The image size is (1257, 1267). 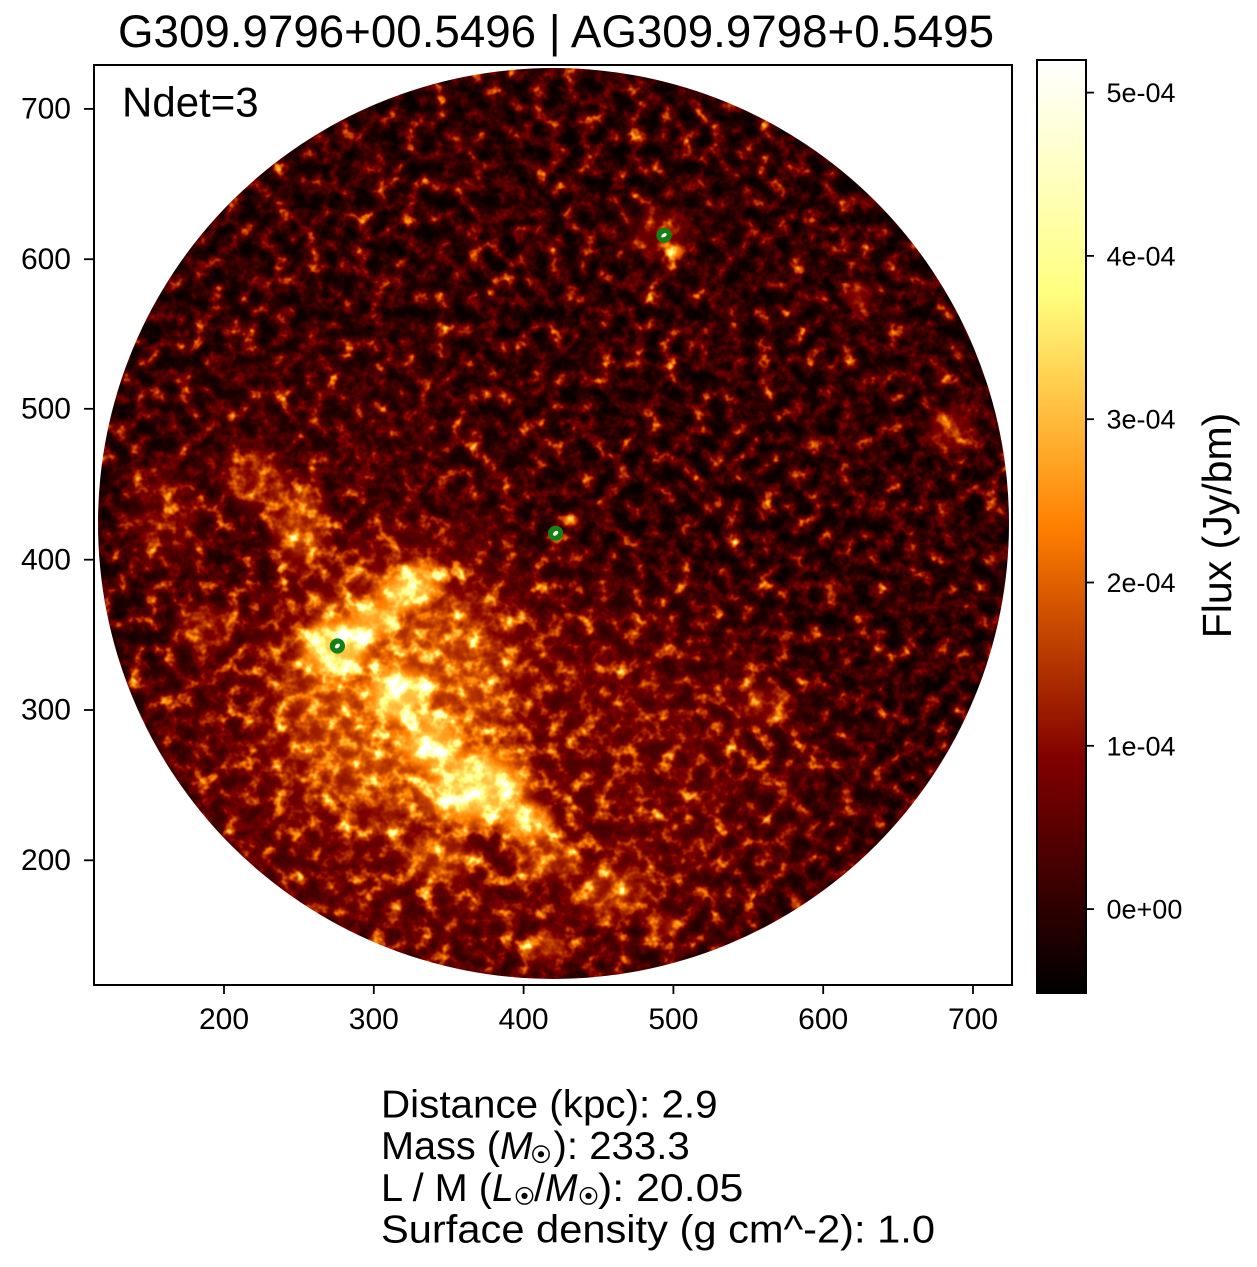 What do you see at coordinates (1141, 256) in the screenshot?
I see `svg-text: 4e-04` at bounding box center [1141, 256].